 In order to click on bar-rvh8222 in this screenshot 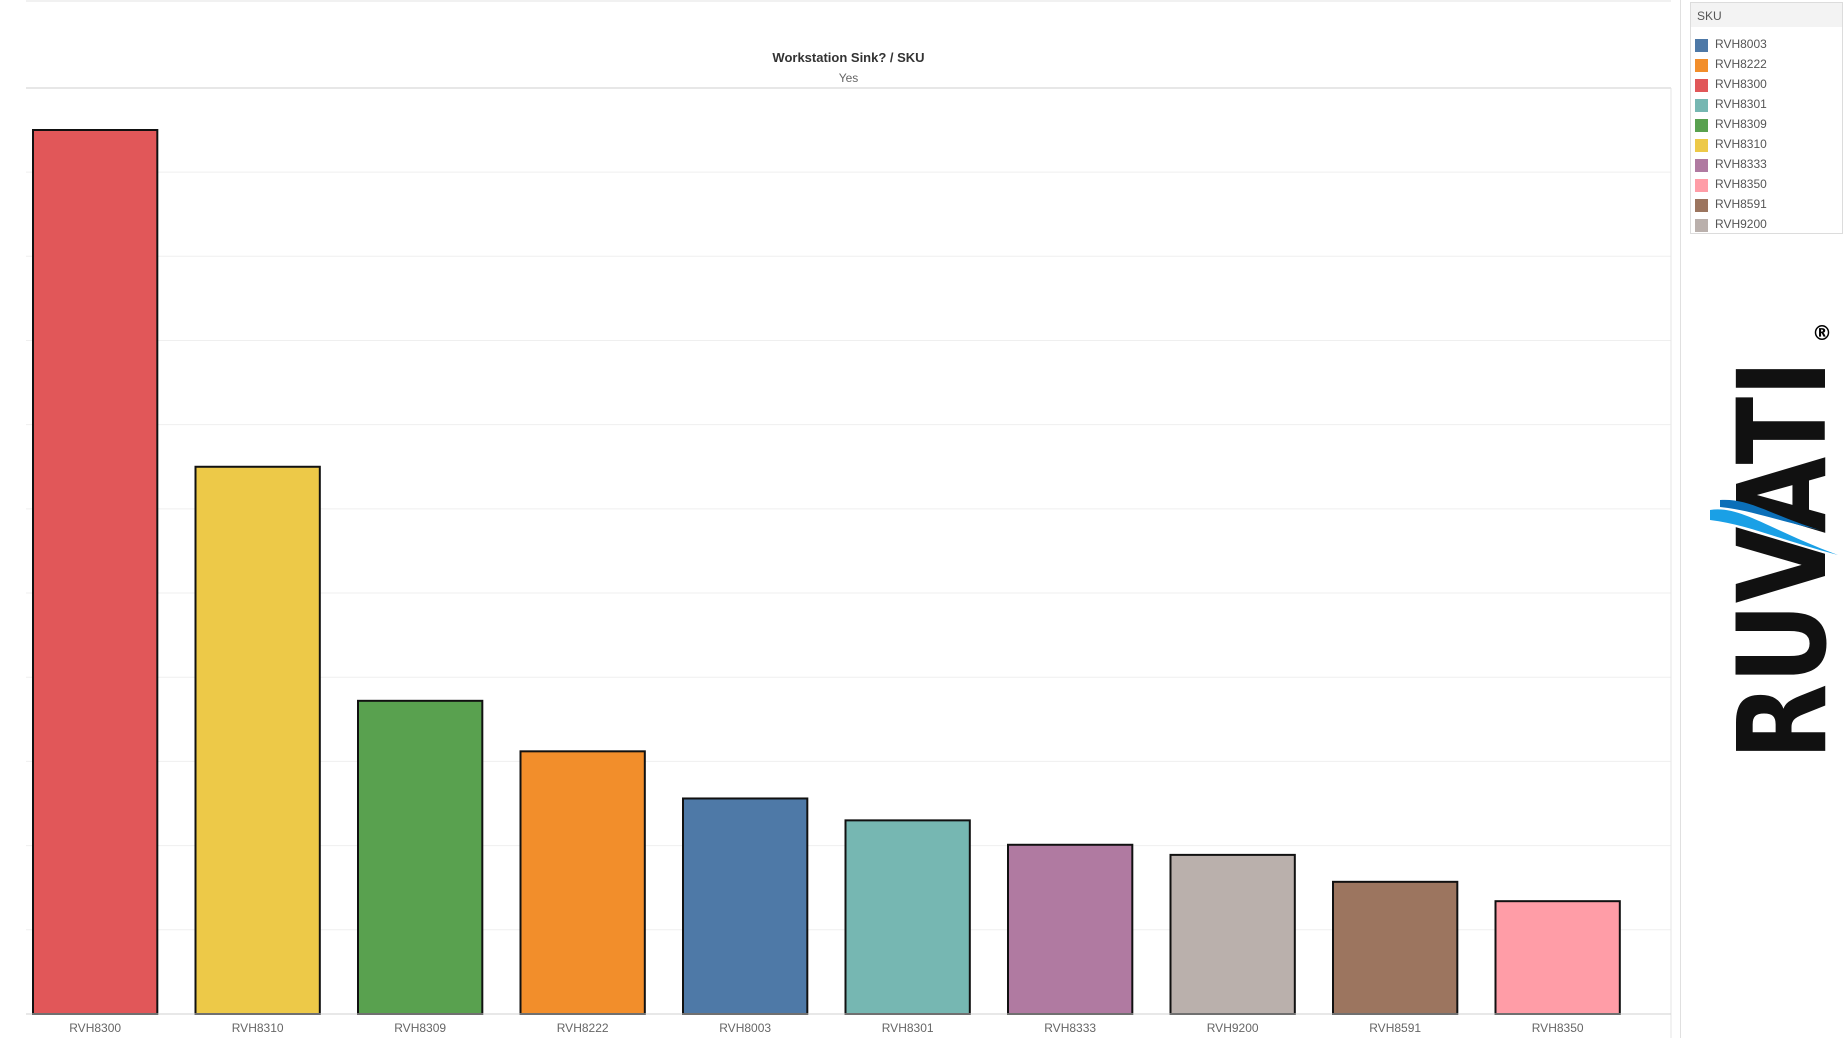, I will do `click(582, 883)`.